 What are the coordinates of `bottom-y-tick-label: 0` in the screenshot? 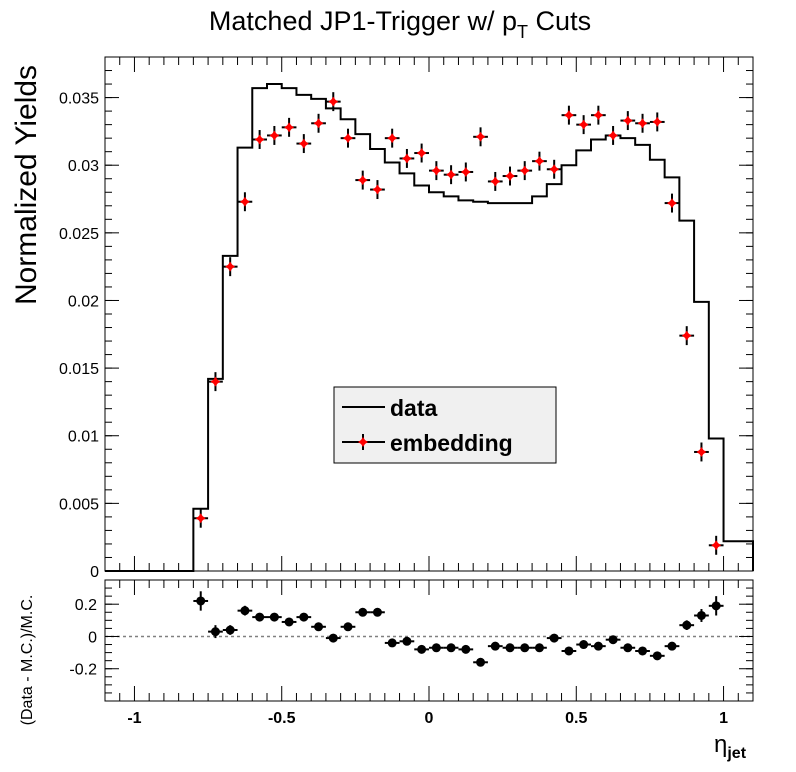 It's located at (92, 637).